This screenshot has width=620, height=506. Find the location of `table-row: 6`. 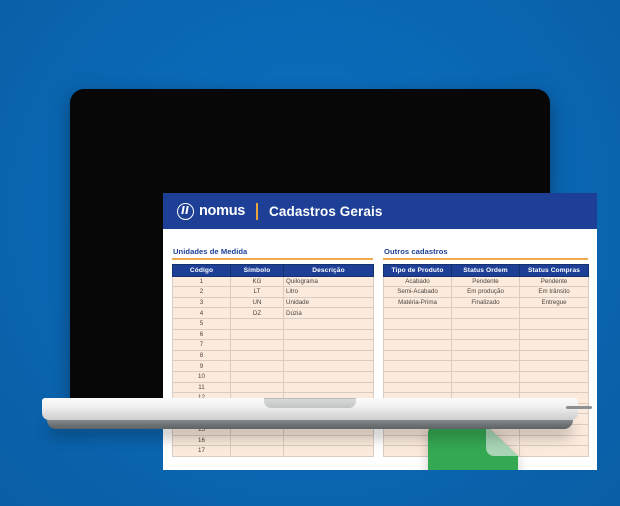

table-row: 6 is located at coordinates (273, 334).